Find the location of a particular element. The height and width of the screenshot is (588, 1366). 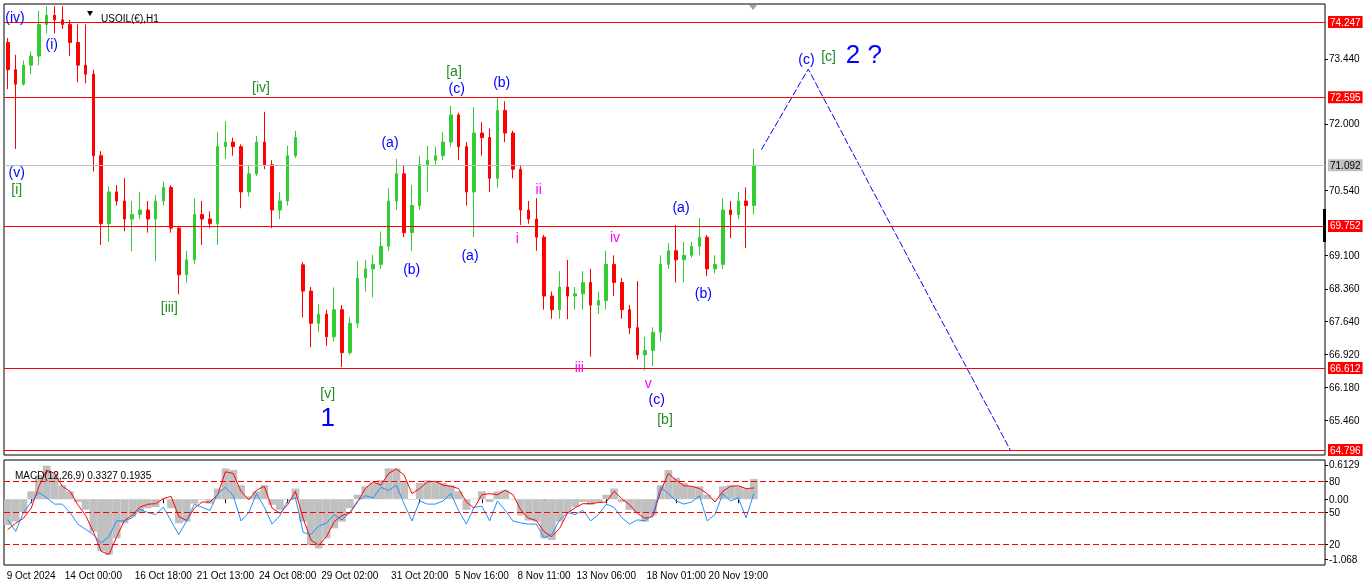

y-tick-label: 68.360 is located at coordinates (1345, 289).